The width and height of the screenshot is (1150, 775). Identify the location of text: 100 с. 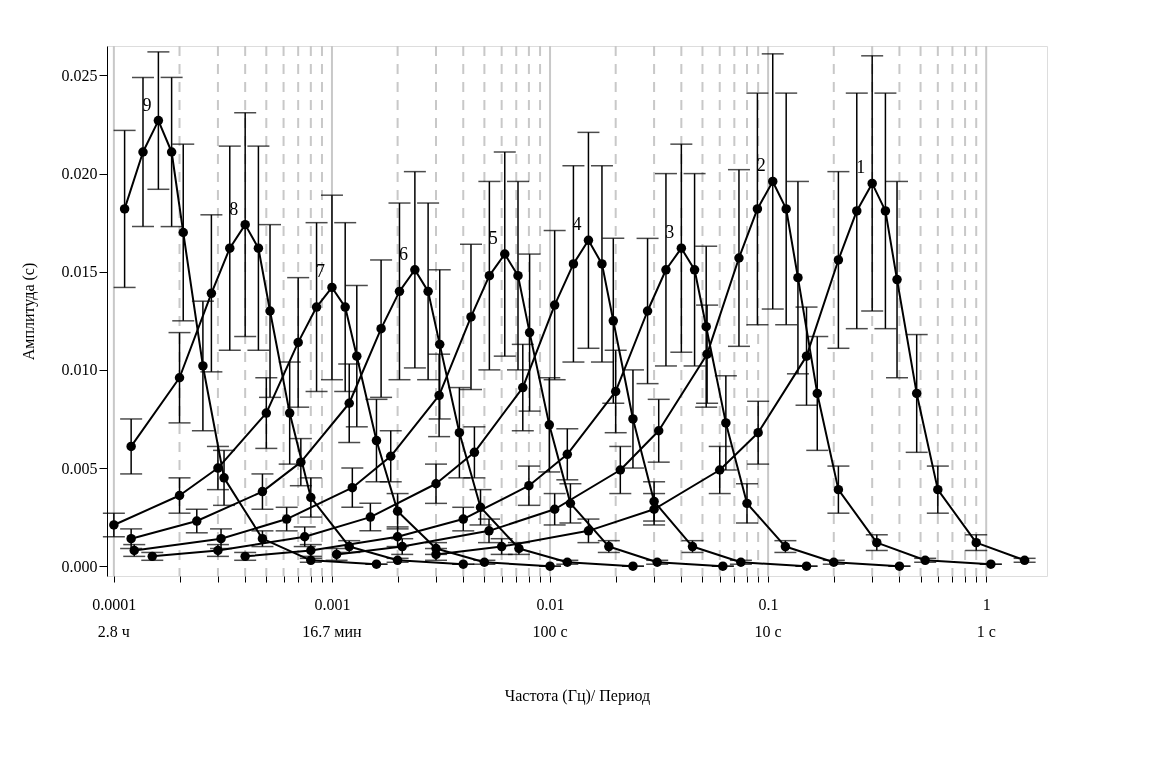
(550, 631).